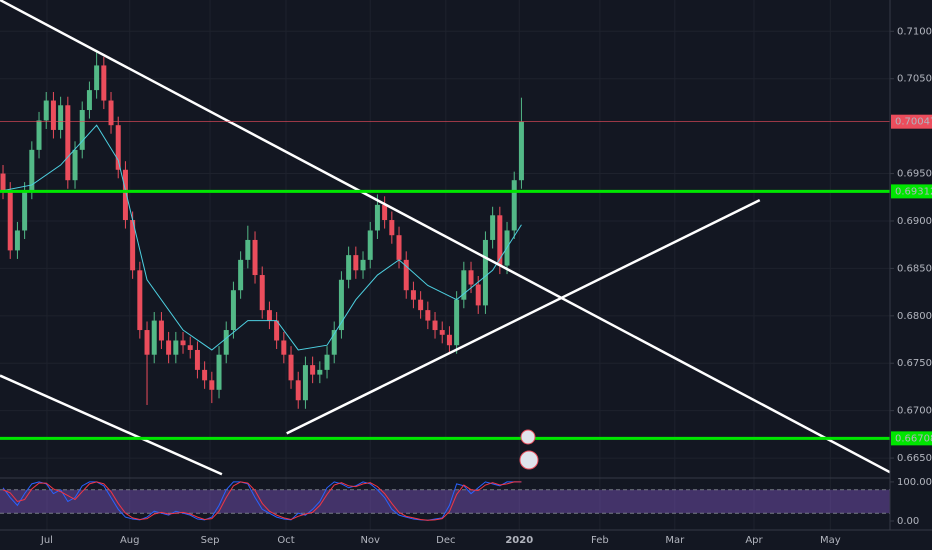  What do you see at coordinates (675, 540) in the screenshot?
I see `x-tick-label: Mar` at bounding box center [675, 540].